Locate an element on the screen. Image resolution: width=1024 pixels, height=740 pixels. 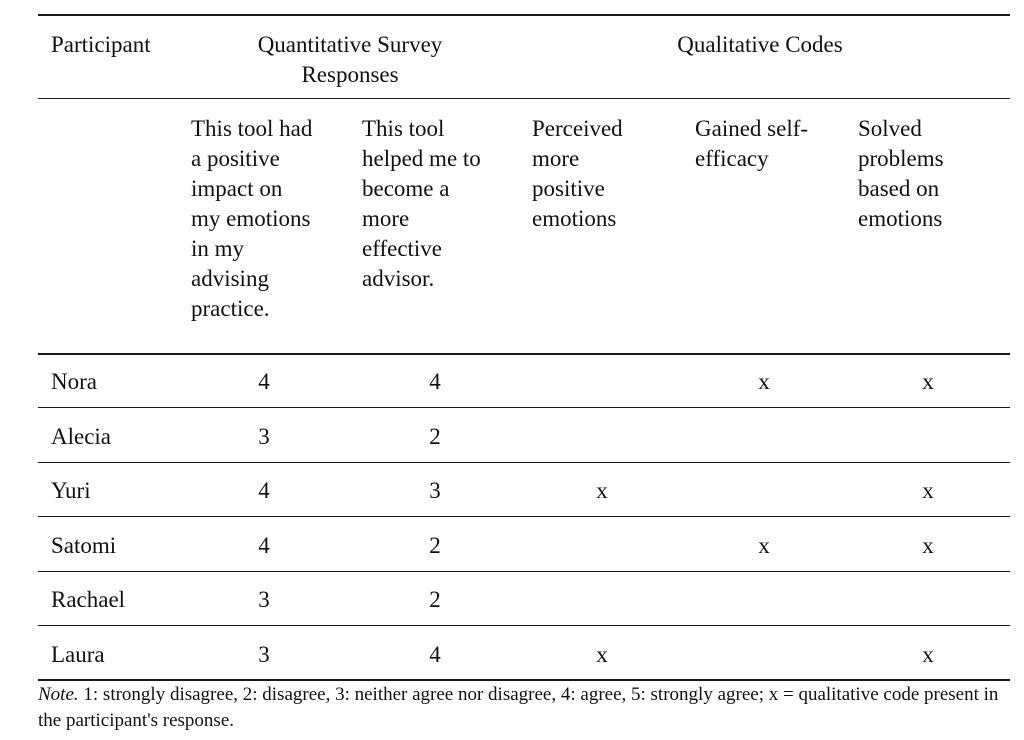
table-top-rule is located at coordinates (524, 15).